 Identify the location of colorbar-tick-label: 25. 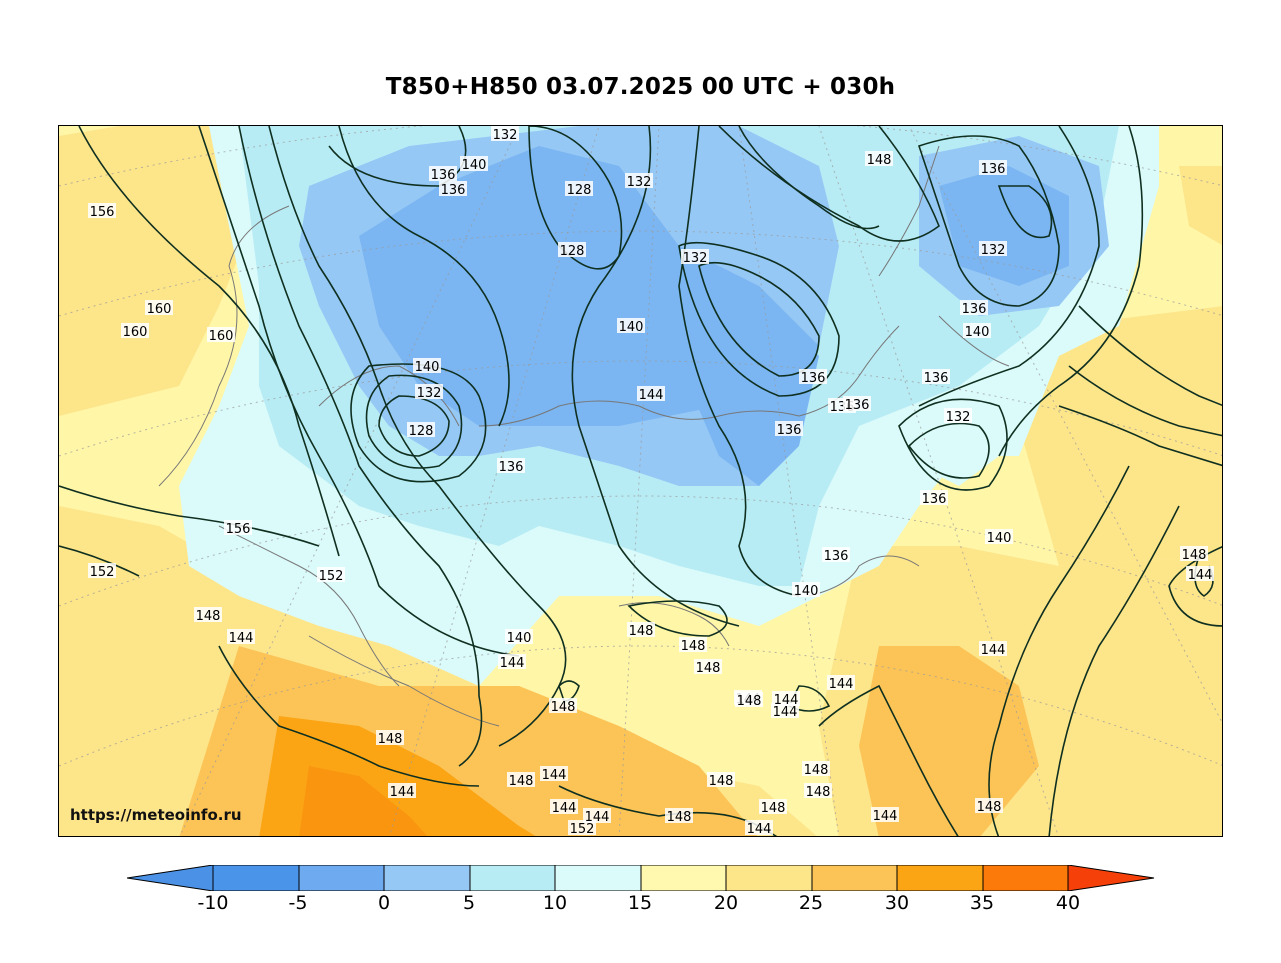
(811, 903).